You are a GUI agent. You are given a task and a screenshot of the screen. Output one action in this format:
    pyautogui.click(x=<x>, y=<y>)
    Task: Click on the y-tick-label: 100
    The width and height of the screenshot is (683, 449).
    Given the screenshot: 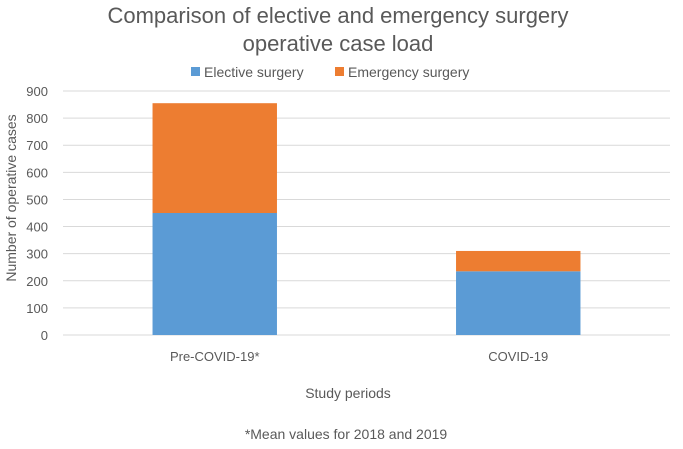 What is the action you would take?
    pyautogui.click(x=37, y=308)
    